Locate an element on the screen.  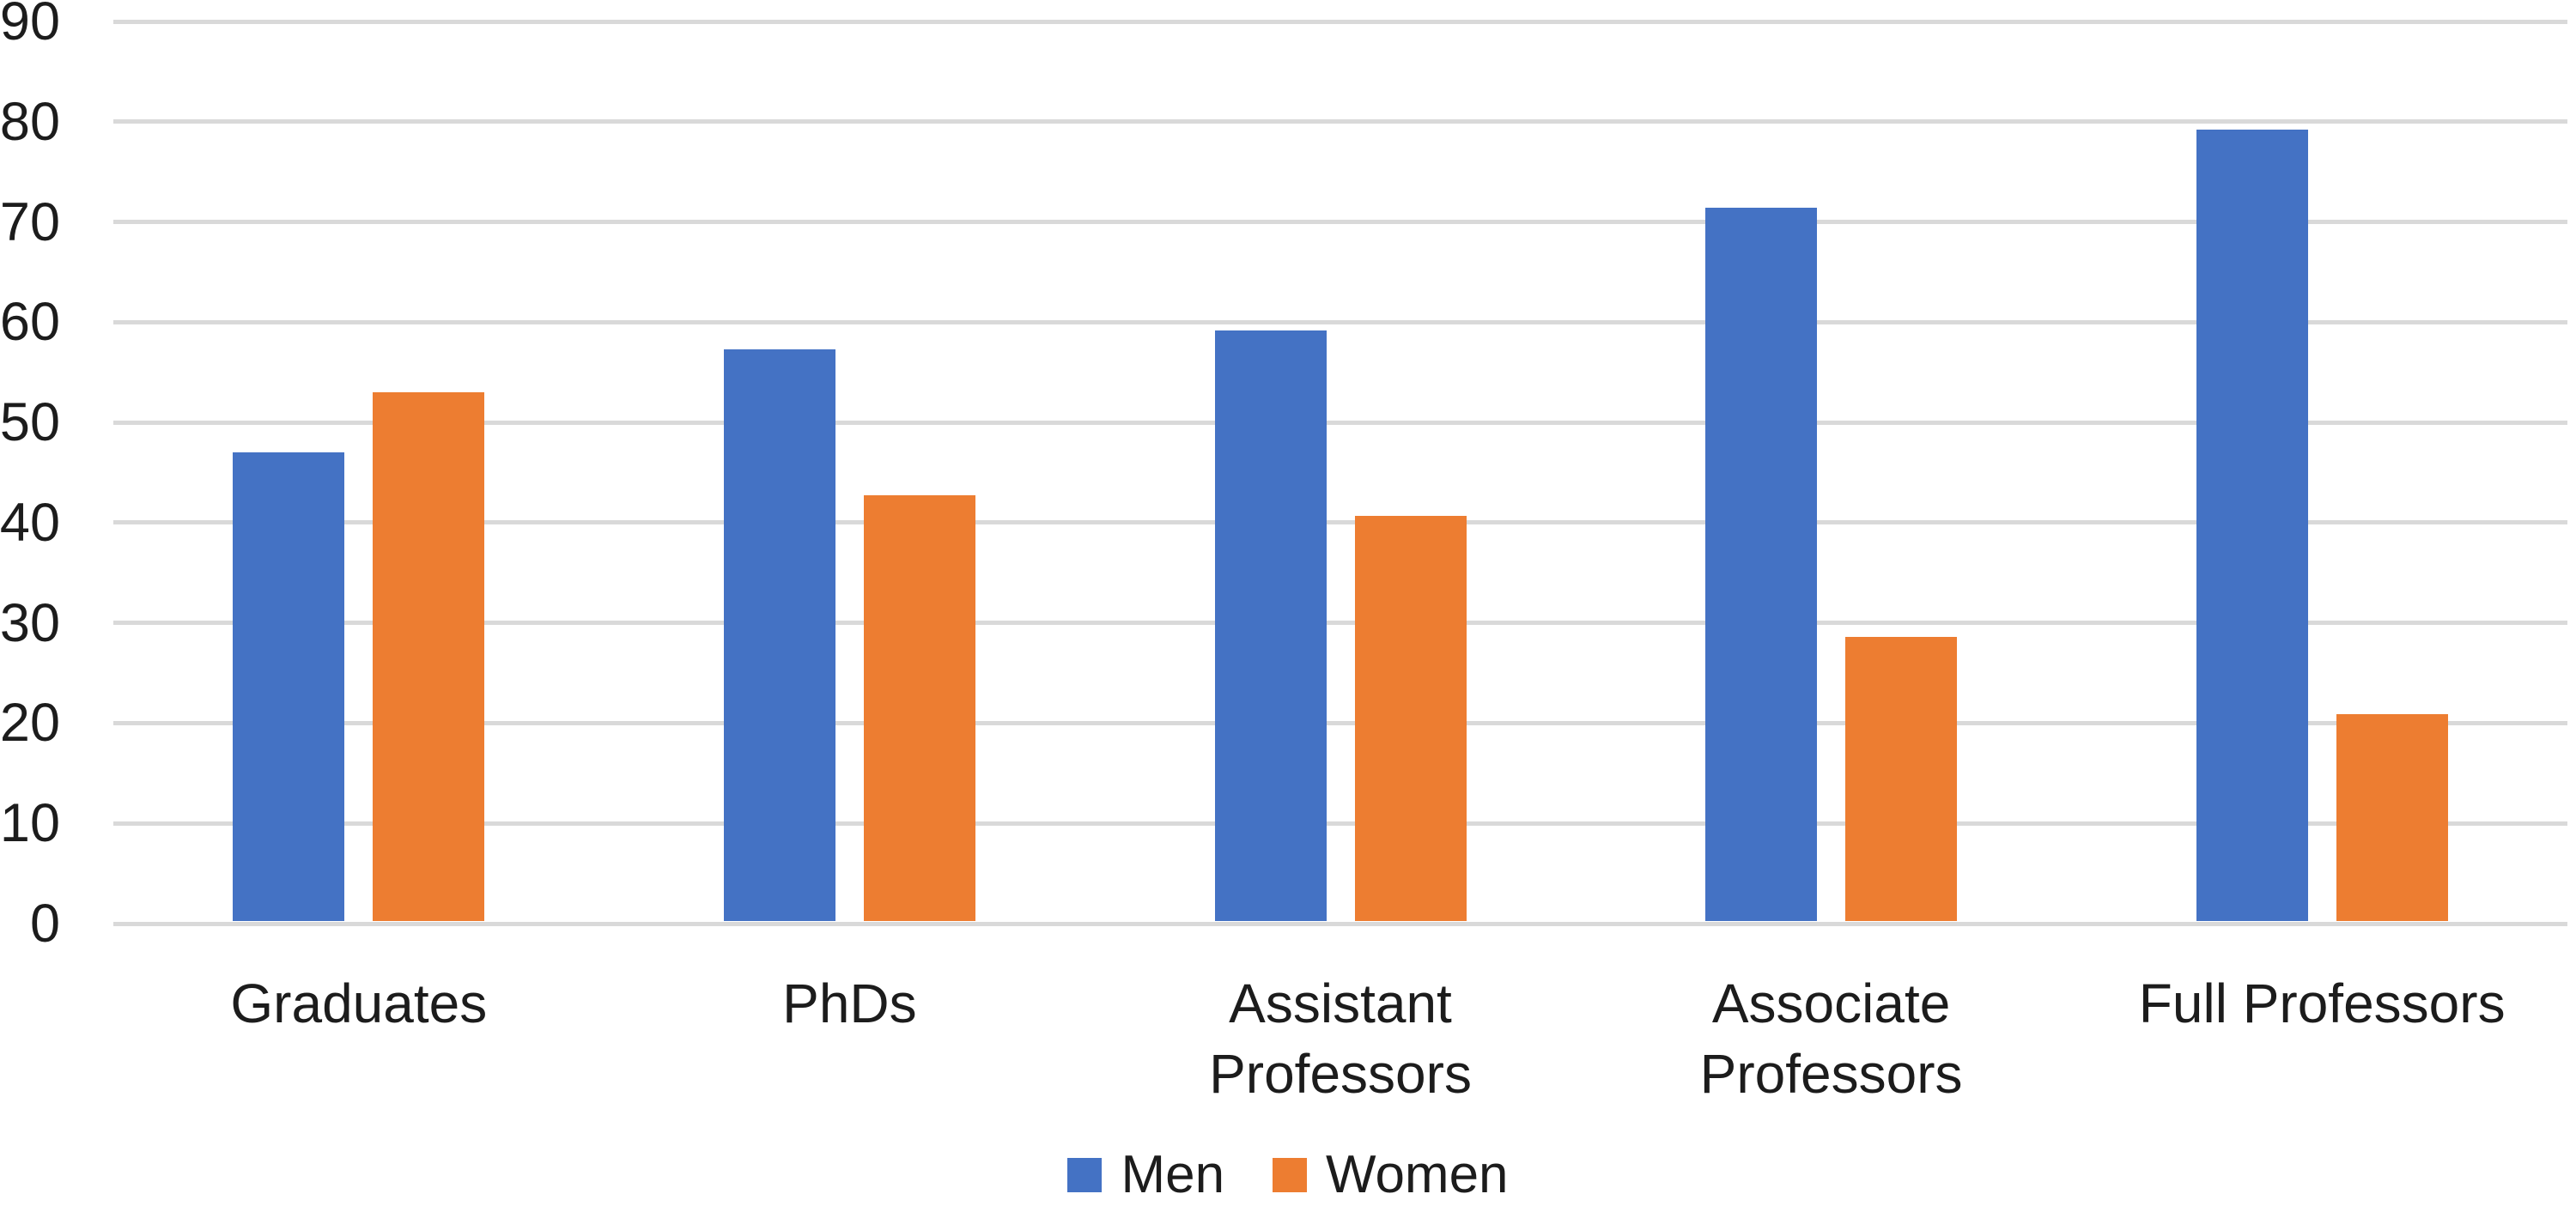
women-series-swatch-icon is located at coordinates (1290, 1175).